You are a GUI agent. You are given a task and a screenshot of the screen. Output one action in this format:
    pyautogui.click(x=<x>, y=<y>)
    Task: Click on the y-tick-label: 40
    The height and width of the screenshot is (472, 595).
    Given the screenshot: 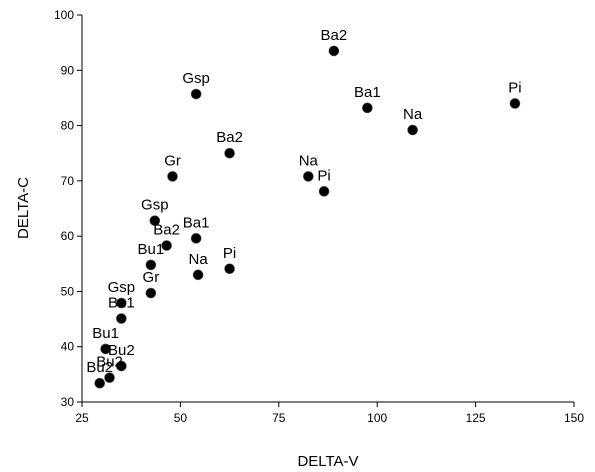 What is the action you would take?
    pyautogui.click(x=68, y=347)
    